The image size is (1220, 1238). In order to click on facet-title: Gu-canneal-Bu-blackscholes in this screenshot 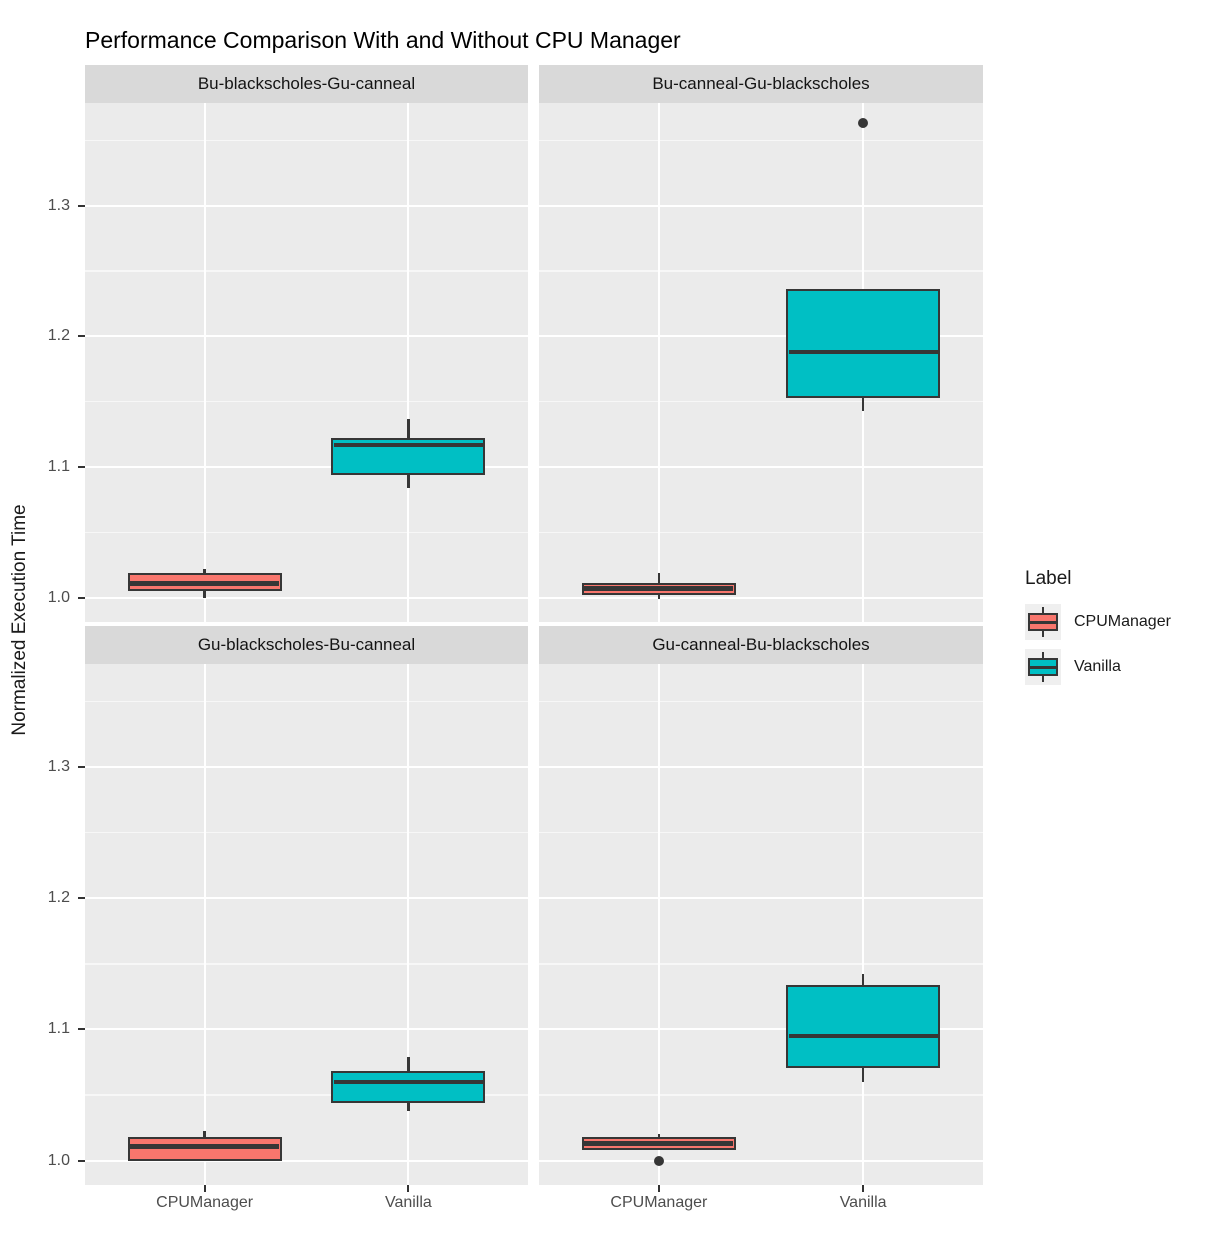, I will do `click(761, 644)`.